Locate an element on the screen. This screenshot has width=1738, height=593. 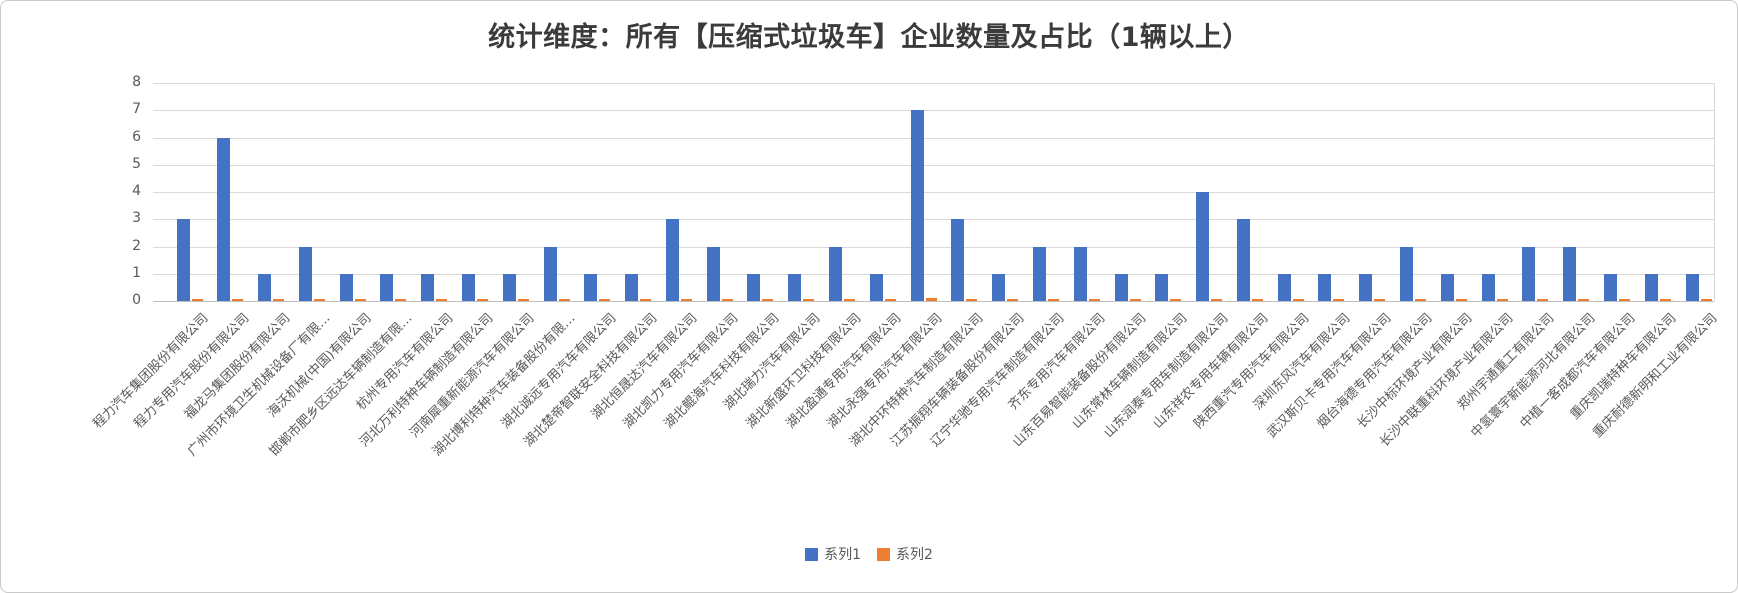
y-axis-tick-label: 7 is located at coordinates (136, 109).